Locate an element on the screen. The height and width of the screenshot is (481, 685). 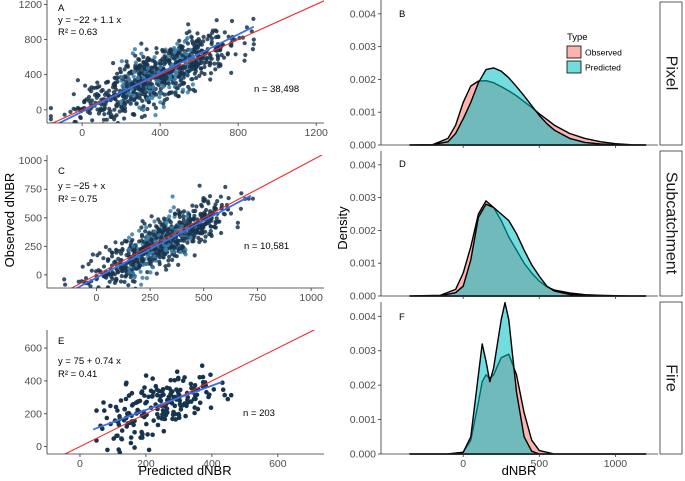
n-label-a: n = 38,498 is located at coordinates (276, 89).